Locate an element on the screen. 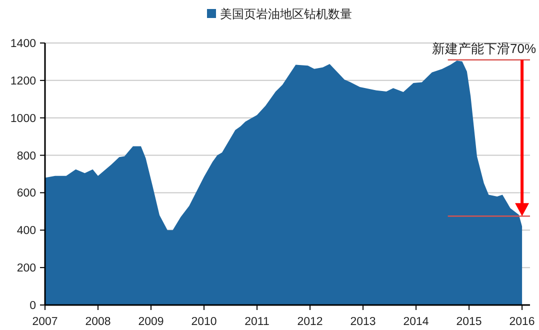  x-tick-label: 2007 is located at coordinates (45, 322).